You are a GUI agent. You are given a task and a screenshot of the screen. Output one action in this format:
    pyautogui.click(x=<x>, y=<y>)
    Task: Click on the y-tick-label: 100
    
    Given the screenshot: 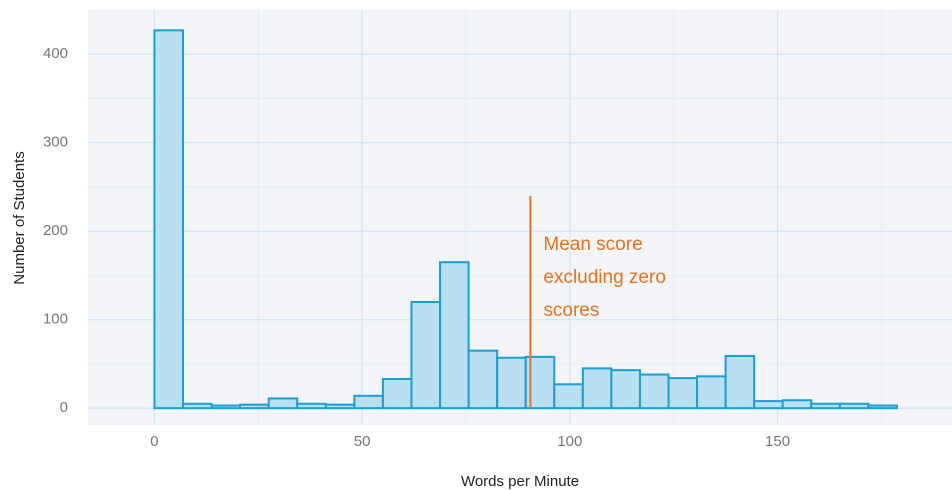 What is the action you would take?
    pyautogui.click(x=55, y=319)
    